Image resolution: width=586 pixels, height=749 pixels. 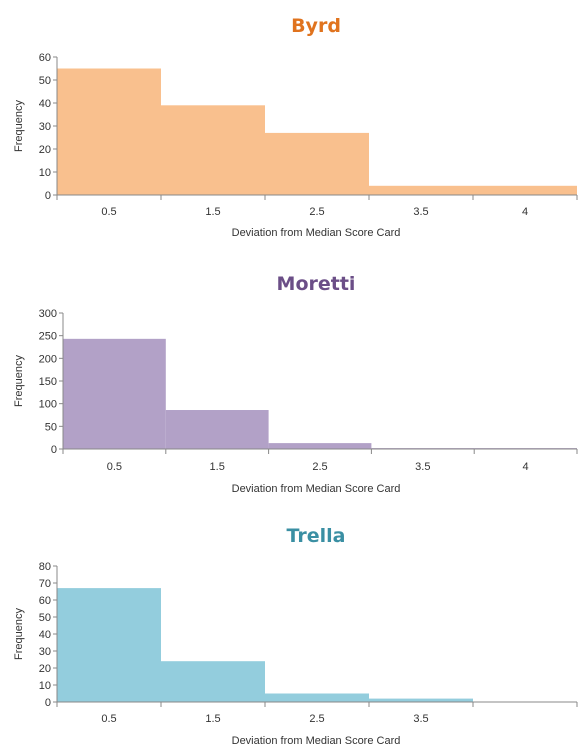 I want to click on chart-title: Byrd, so click(x=316, y=26).